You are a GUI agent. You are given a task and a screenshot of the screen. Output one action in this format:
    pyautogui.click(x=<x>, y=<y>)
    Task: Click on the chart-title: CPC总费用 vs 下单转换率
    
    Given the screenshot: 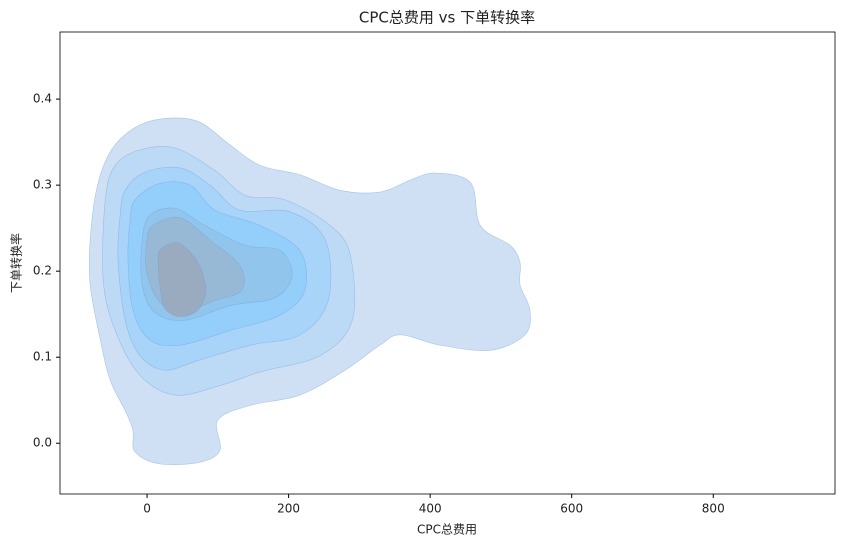 What is the action you would take?
    pyautogui.click(x=447, y=18)
    